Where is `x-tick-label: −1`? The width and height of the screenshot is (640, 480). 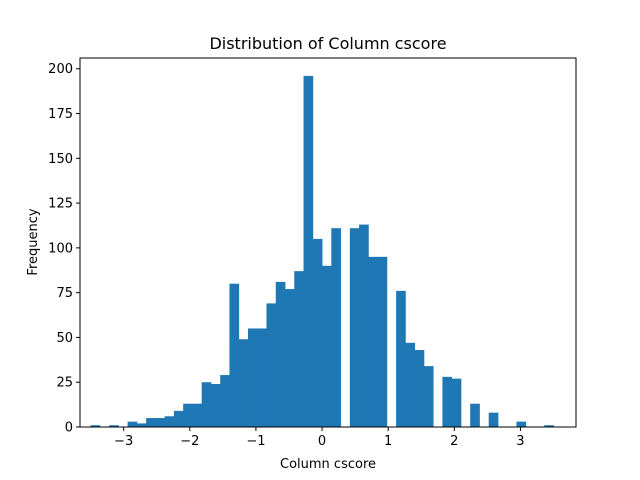 x-tick-label: −1 is located at coordinates (255, 441).